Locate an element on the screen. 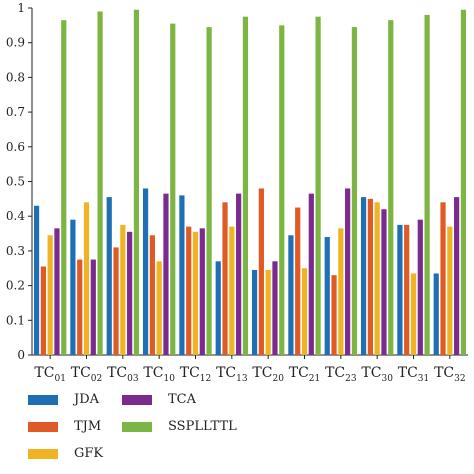 This screenshot has height=474, width=474. bar-jda-tc12 is located at coordinates (182, 275).